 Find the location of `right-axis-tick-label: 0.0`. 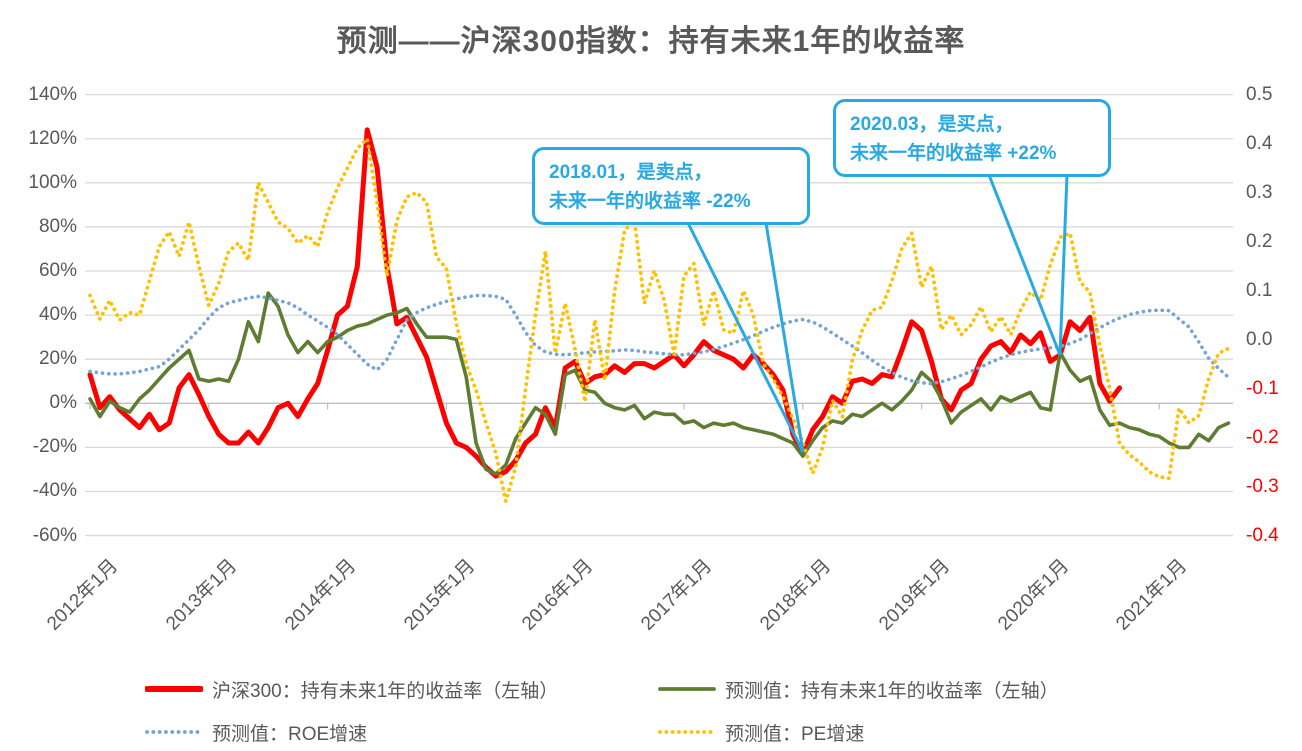

right-axis-tick-label: 0.0 is located at coordinates (1259, 339).